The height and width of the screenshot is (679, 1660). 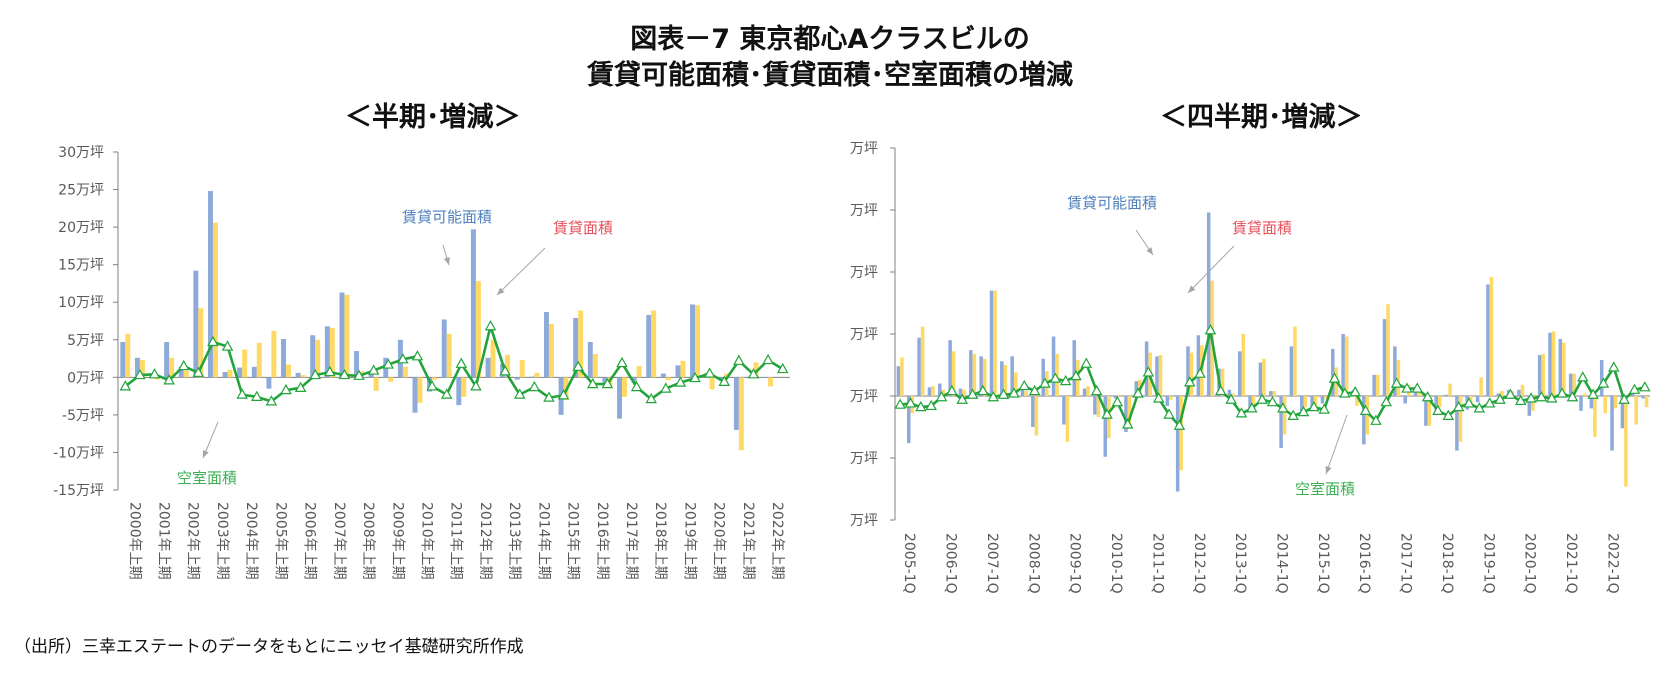 I want to click on x-tick-label: 2015-1Q, so click(x=1323, y=563).